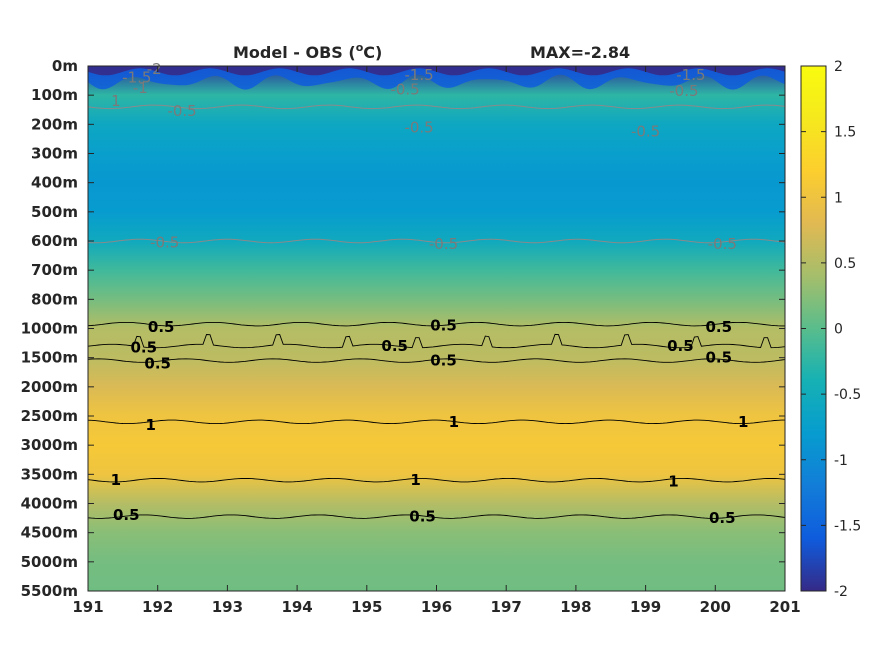 This screenshot has width=875, height=656. Describe the element at coordinates (54, 95) in the screenshot. I see `y-tick-label: 100m` at that location.